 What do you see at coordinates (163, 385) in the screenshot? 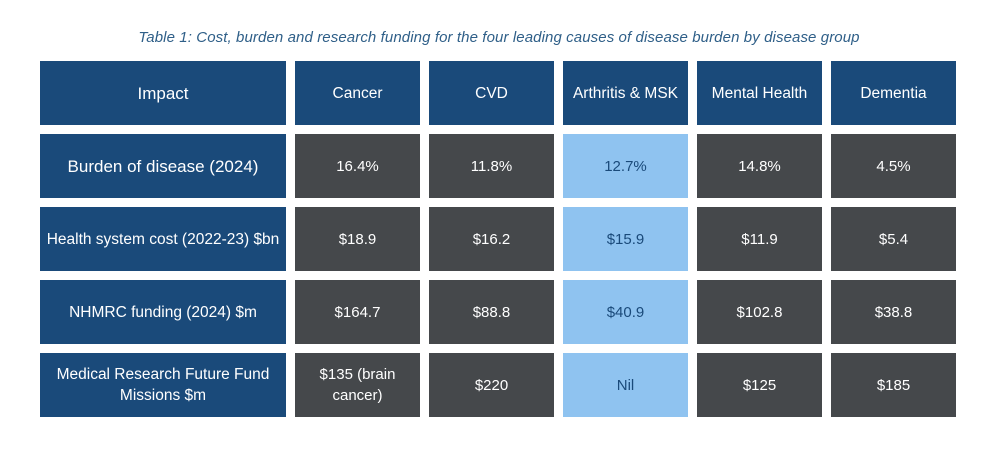
I see `row-header-mrff-missions: Medical Research Future Fund Missions $m` at bounding box center [163, 385].